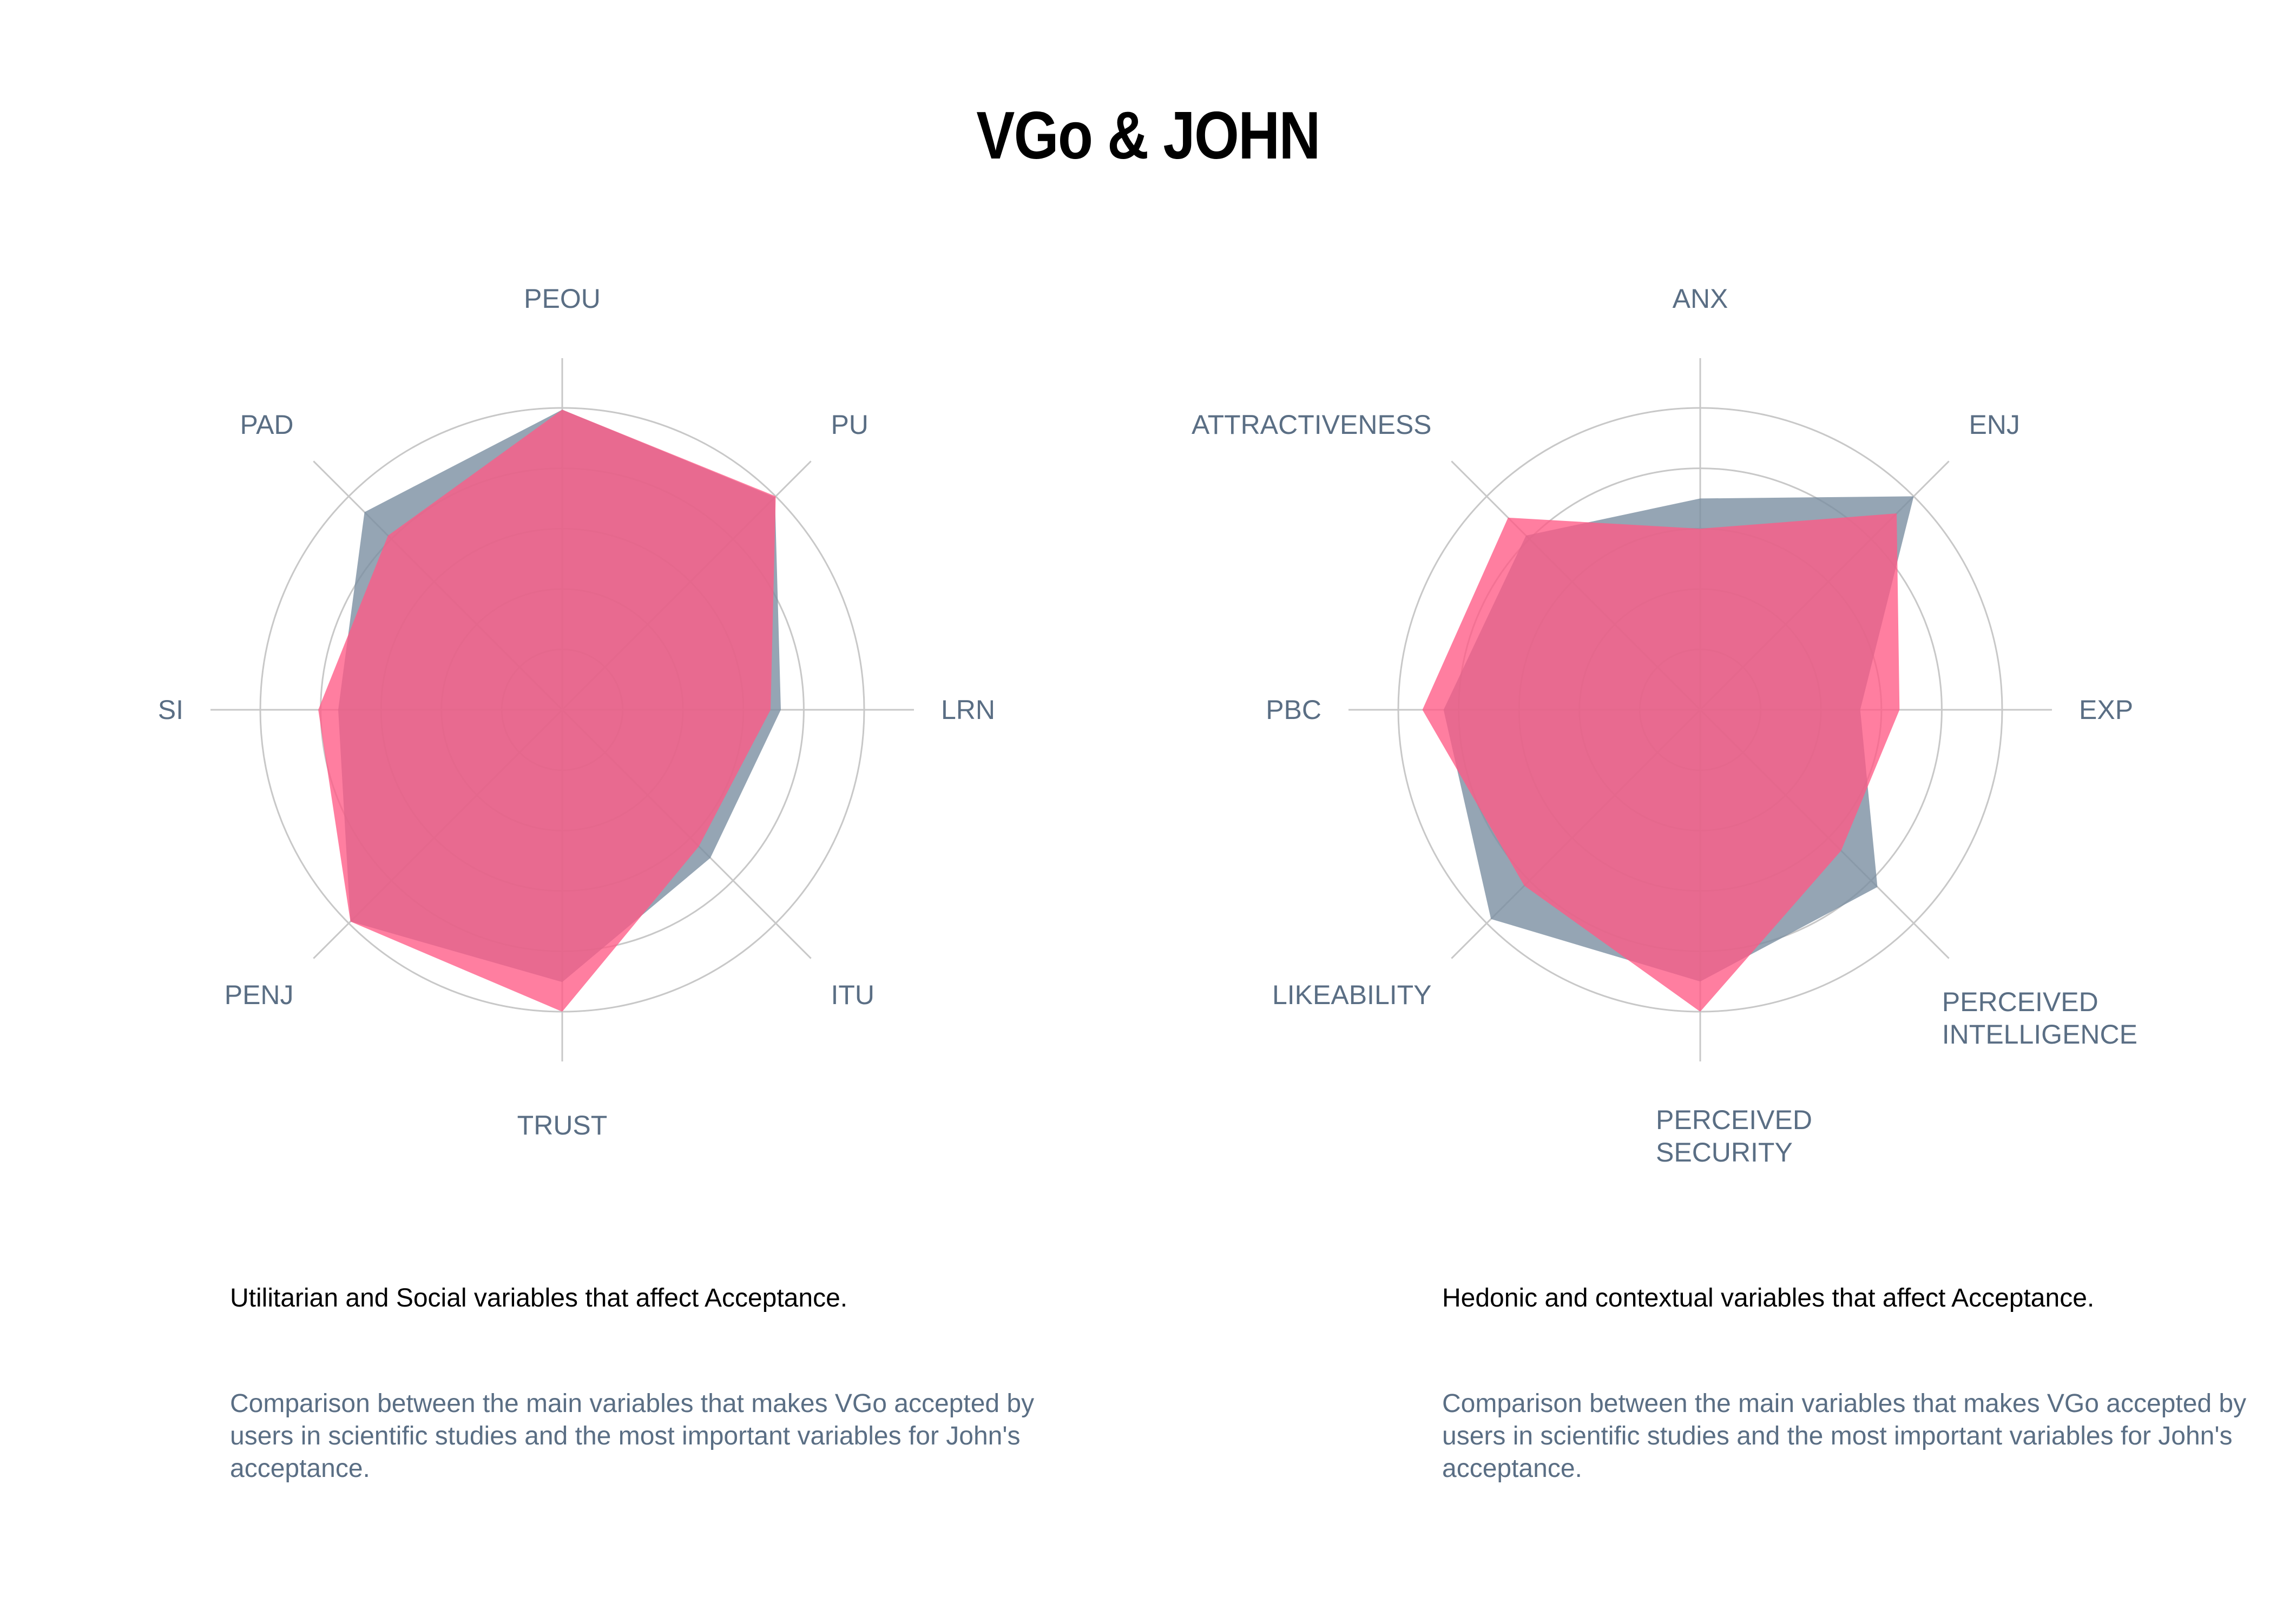 This screenshot has width=2296, height=1623. I want to click on axis-label-itu: ITU, so click(852, 995).